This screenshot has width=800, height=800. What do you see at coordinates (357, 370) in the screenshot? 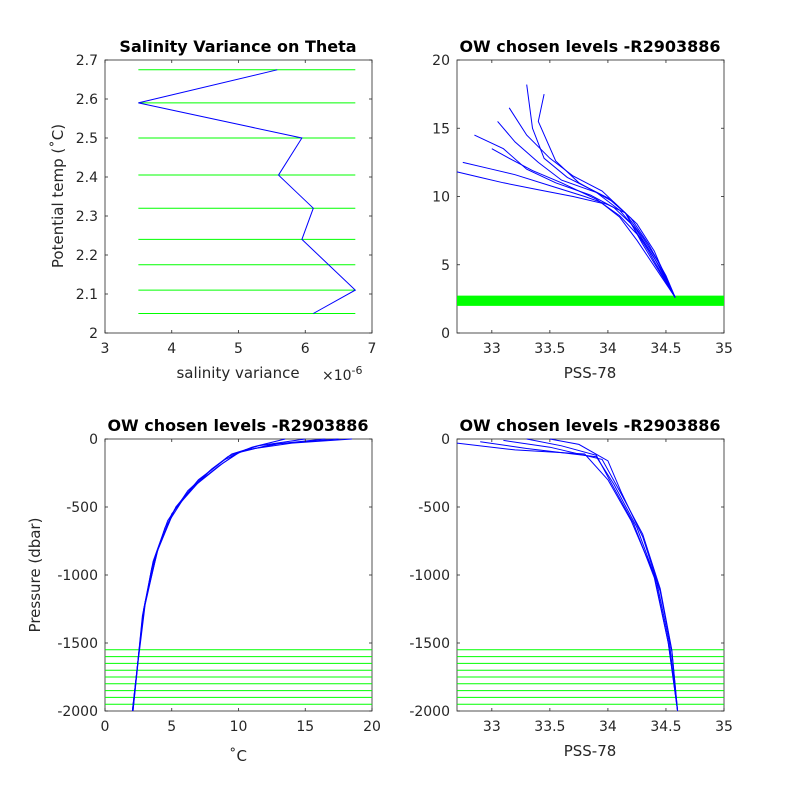
I see `x-axis-exponent-power: -6` at bounding box center [357, 370].